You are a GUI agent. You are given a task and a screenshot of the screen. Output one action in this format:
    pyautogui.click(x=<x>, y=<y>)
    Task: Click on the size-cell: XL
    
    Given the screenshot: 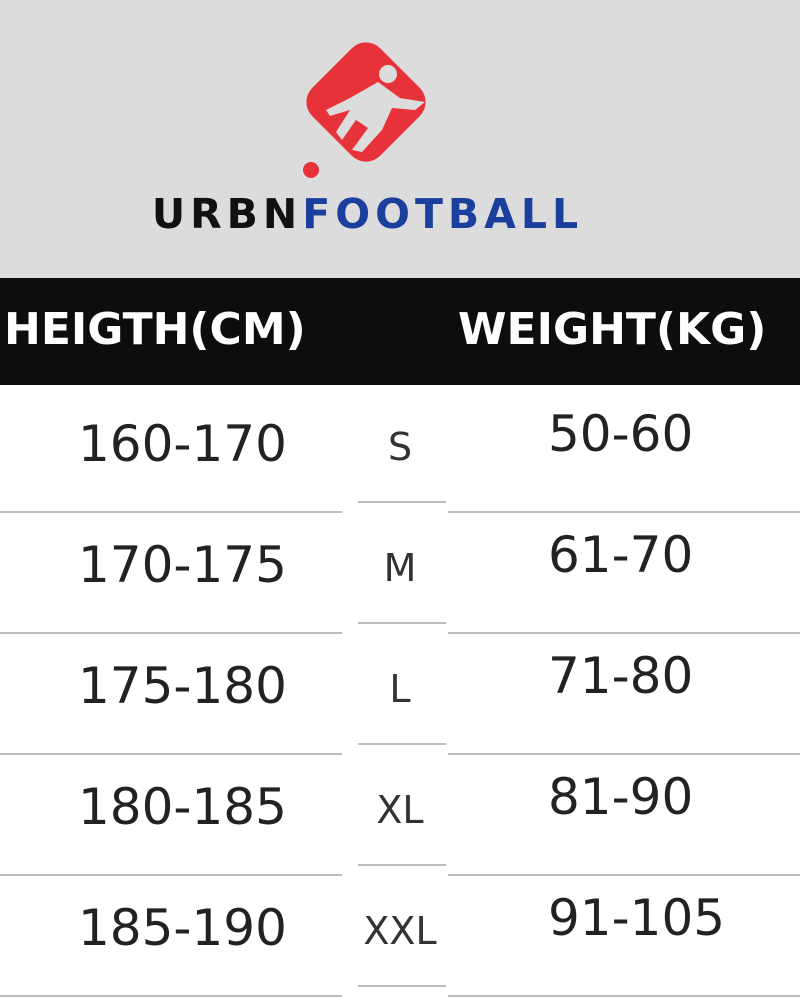 What is the action you would take?
    pyautogui.click(x=400, y=810)
    